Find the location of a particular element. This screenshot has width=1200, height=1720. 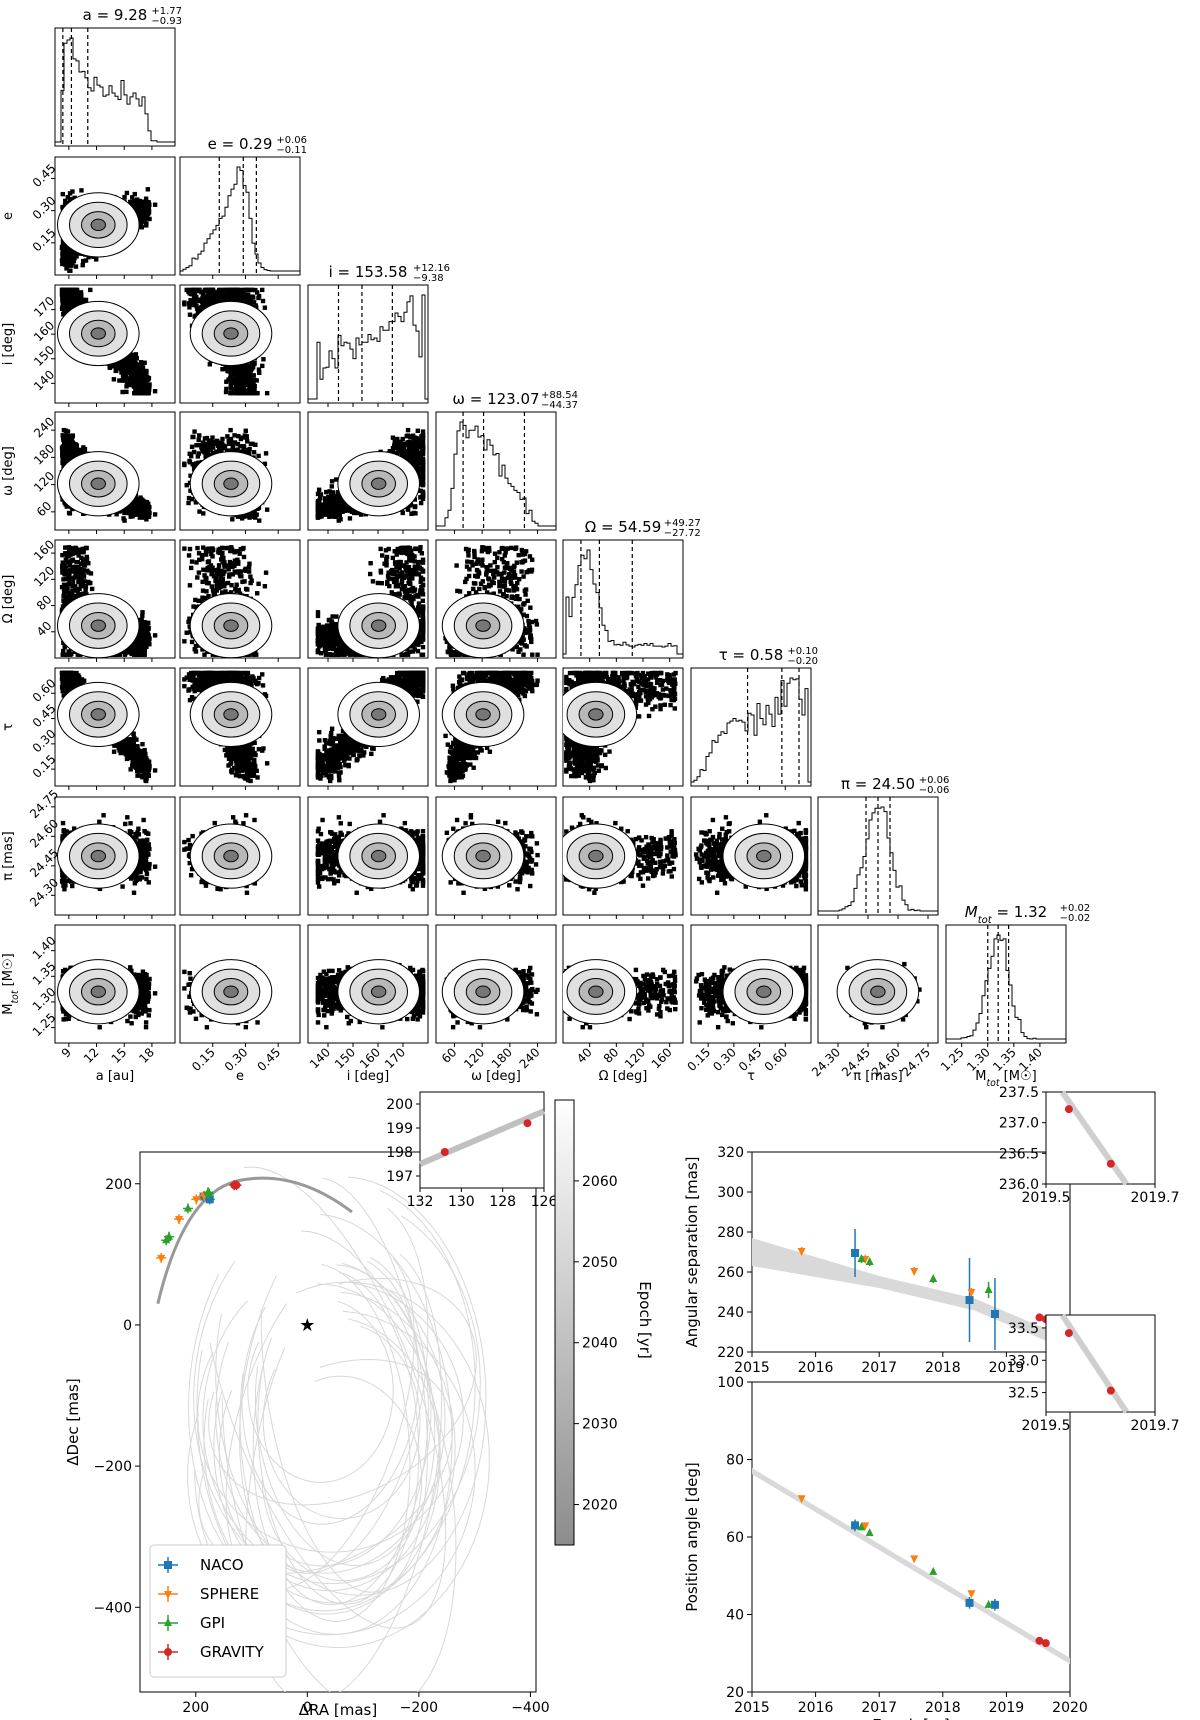

y-tick-label: 170 is located at coordinates (44, 307).